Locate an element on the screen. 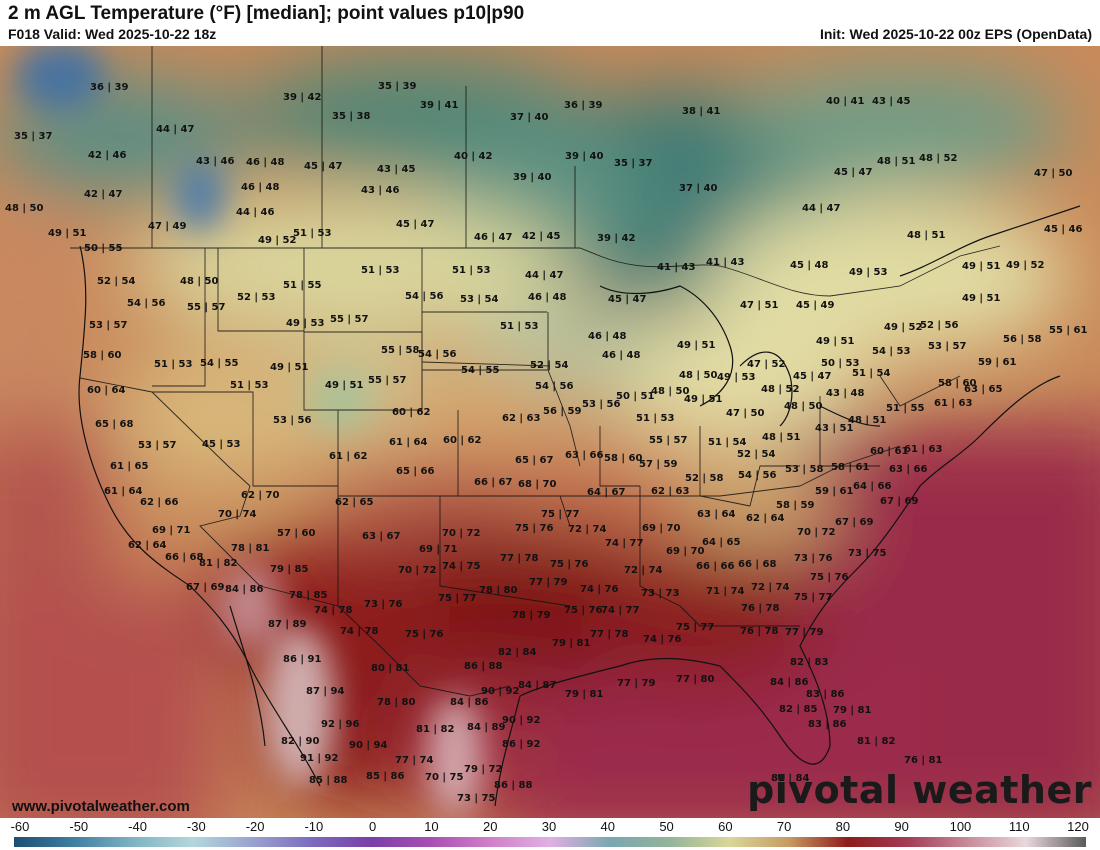 This screenshot has width=1100, height=850. point-value: 39 | 41 is located at coordinates (439, 105).